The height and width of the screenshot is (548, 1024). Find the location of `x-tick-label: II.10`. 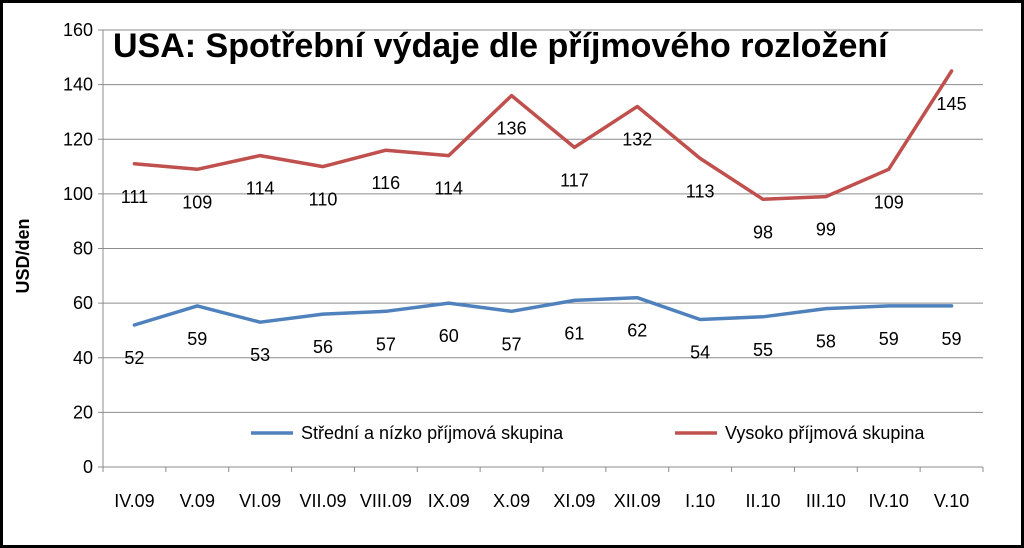

x-tick-label: II.10 is located at coordinates (762, 501).